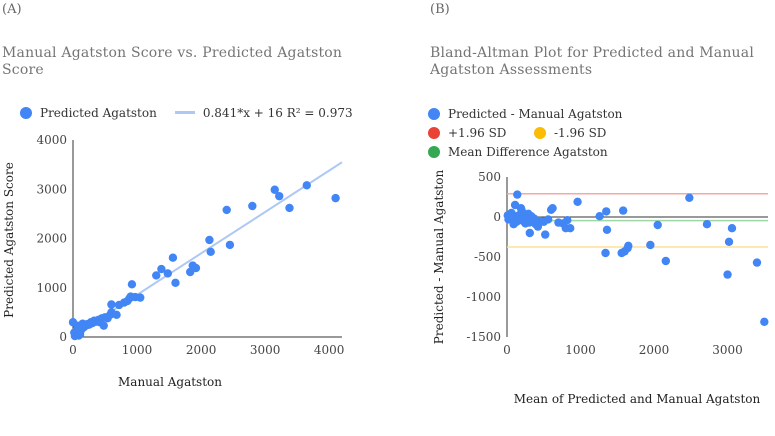  Describe the element at coordinates (51, 239) in the screenshot. I see `y-tick-label: 2000` at that location.